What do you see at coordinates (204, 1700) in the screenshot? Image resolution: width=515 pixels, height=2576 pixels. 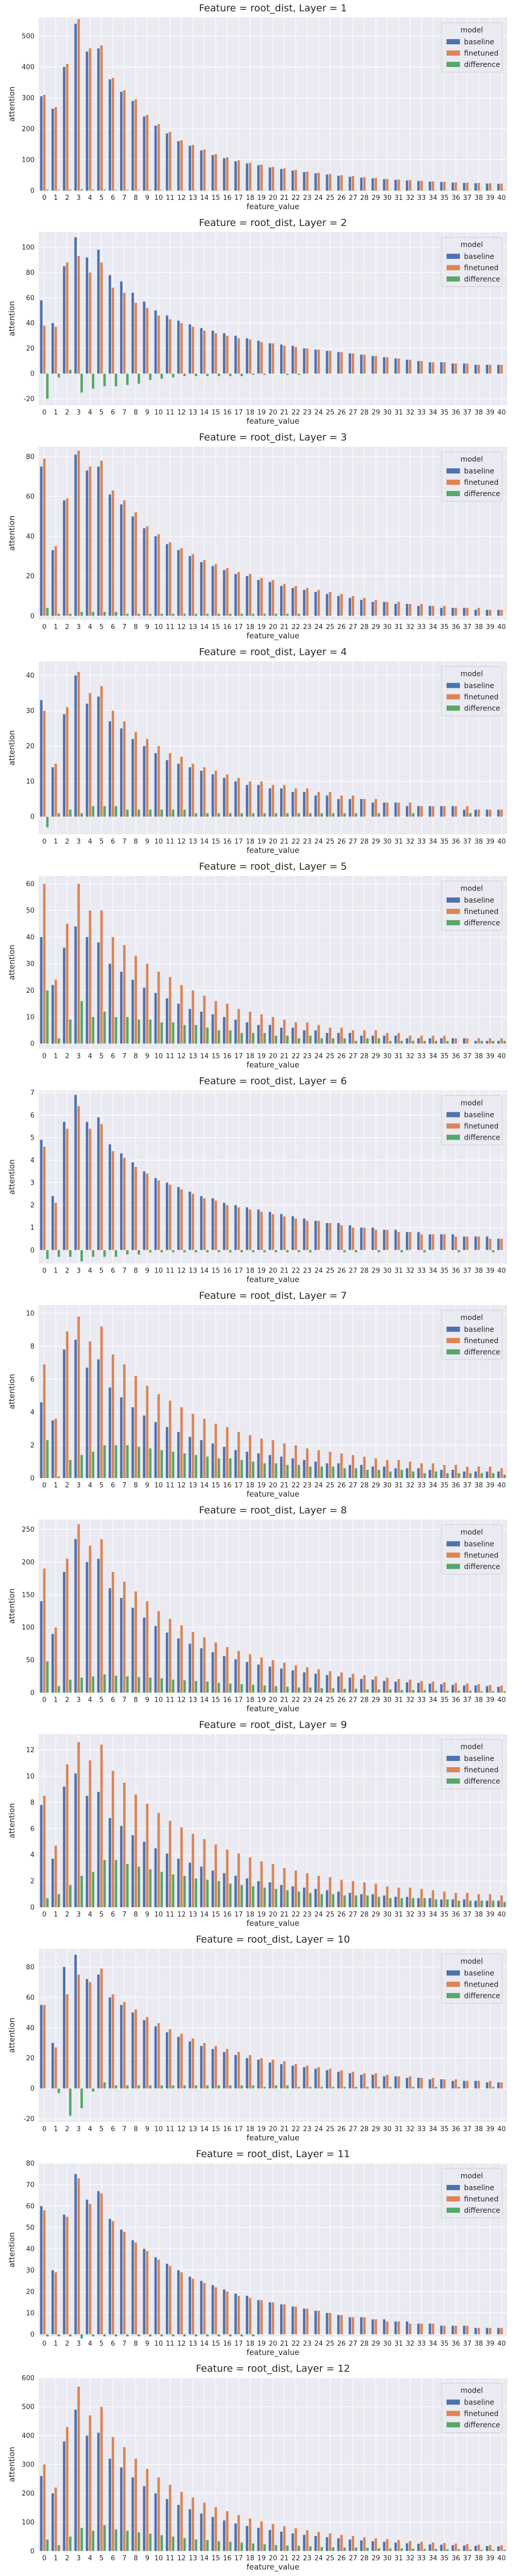 I see `x-tick-label: 14` at bounding box center [204, 1700].